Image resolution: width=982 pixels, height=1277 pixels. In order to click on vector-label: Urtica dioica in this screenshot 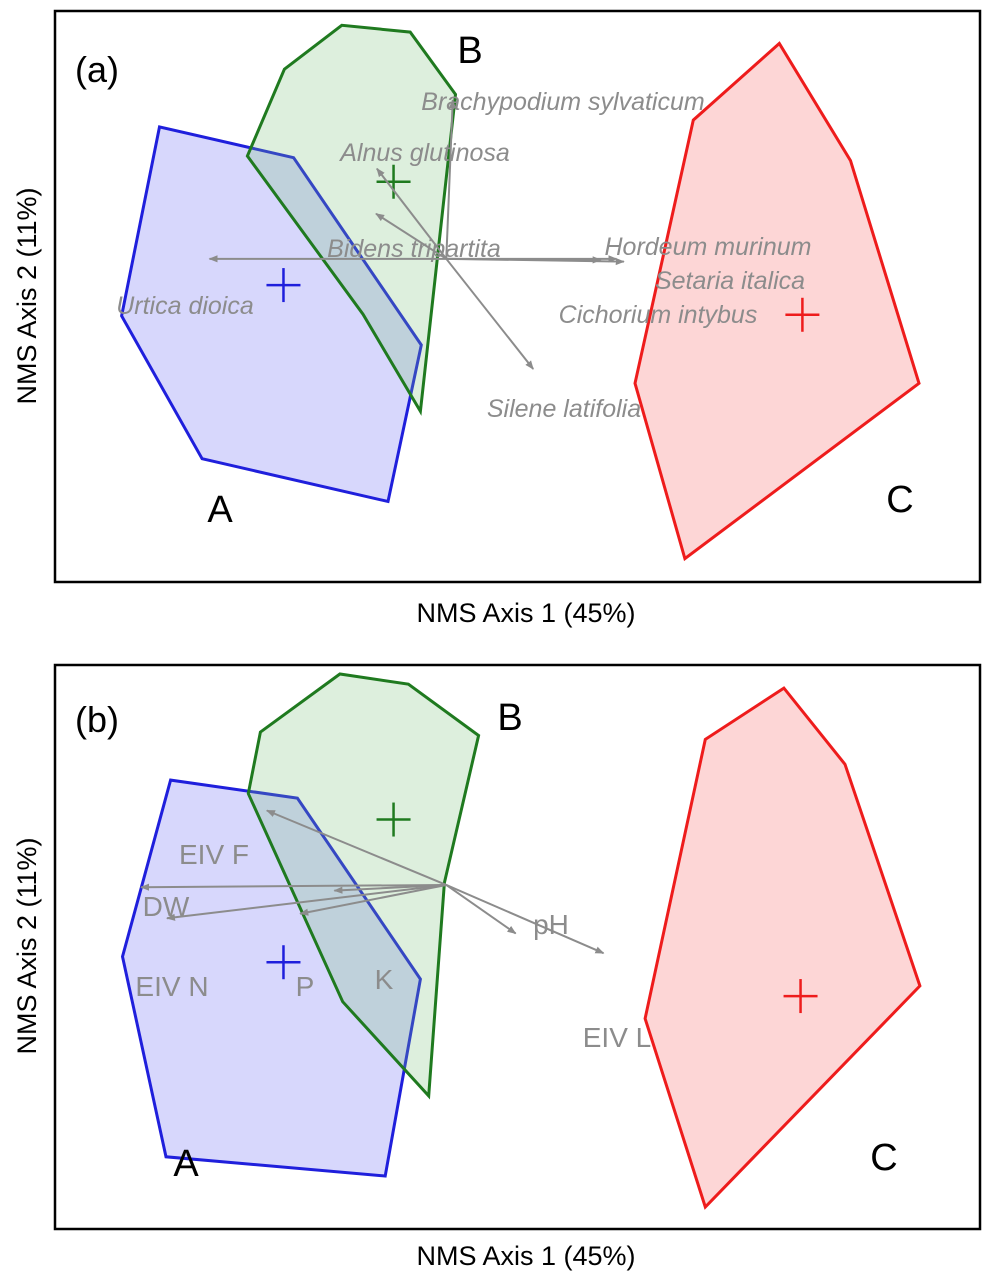, I will do `click(185, 306)`.